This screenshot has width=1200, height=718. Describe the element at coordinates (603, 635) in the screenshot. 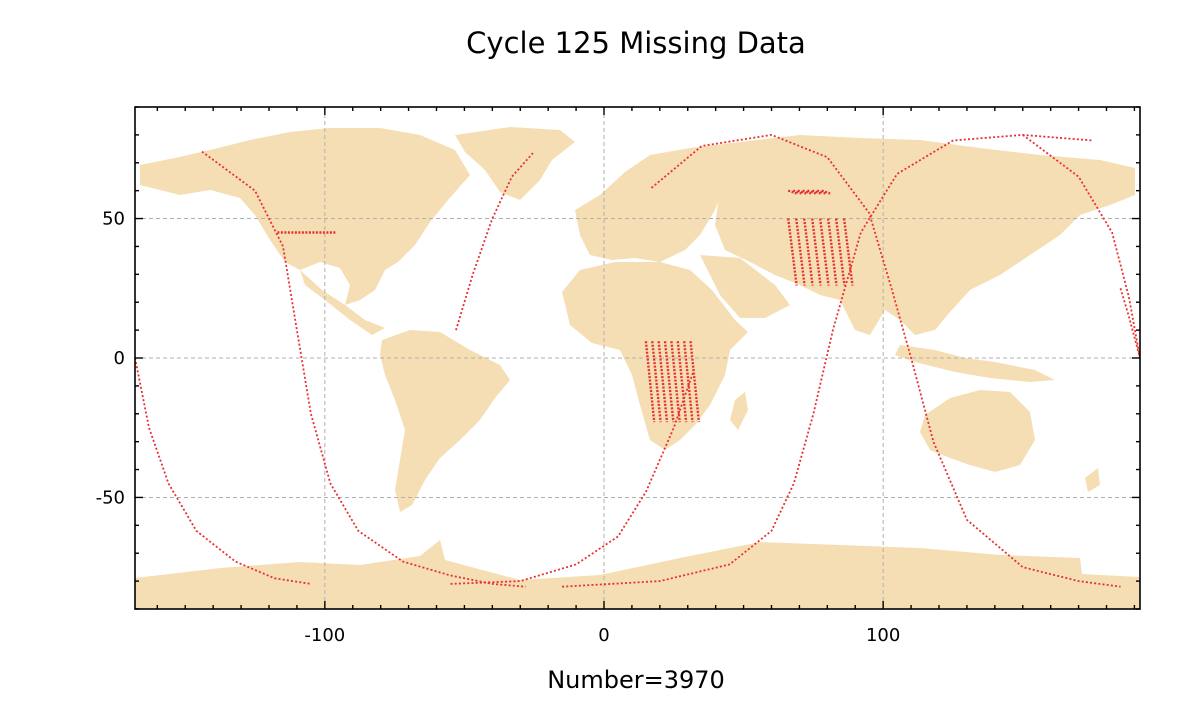

I see `x-tick-label: 0` at that location.